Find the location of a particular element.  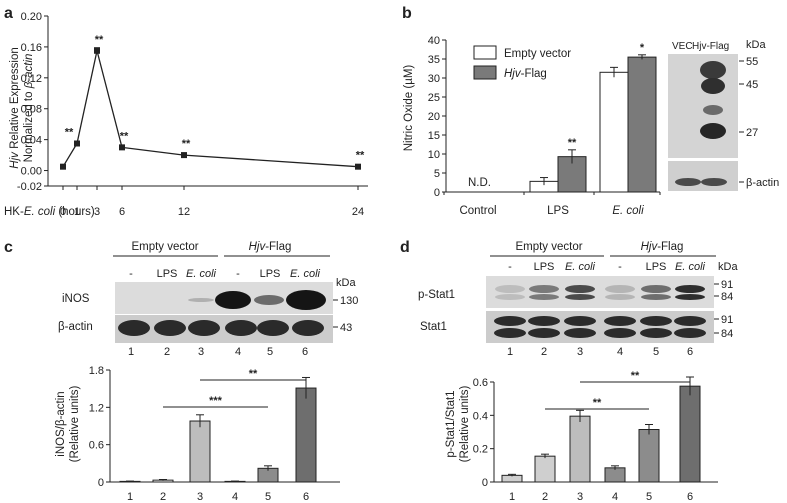

panel-a-ytick-label: 0.04 is located at coordinates (31, 141).